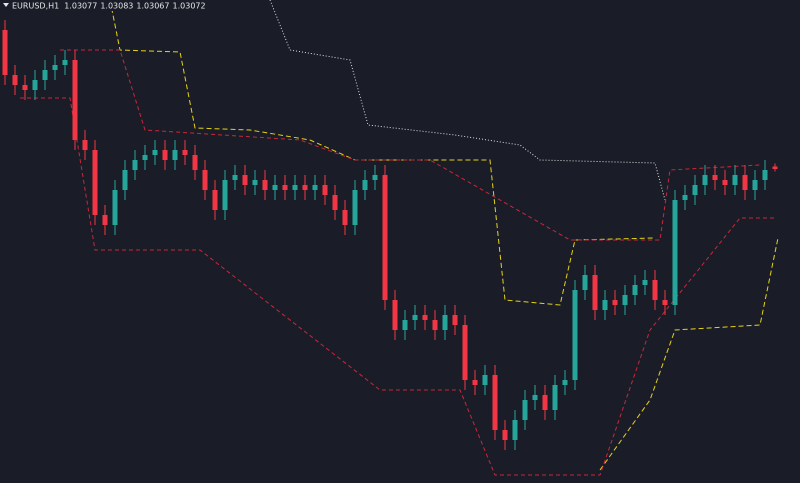  I want to click on symbol: EURUSD,H1, so click(35, 5).